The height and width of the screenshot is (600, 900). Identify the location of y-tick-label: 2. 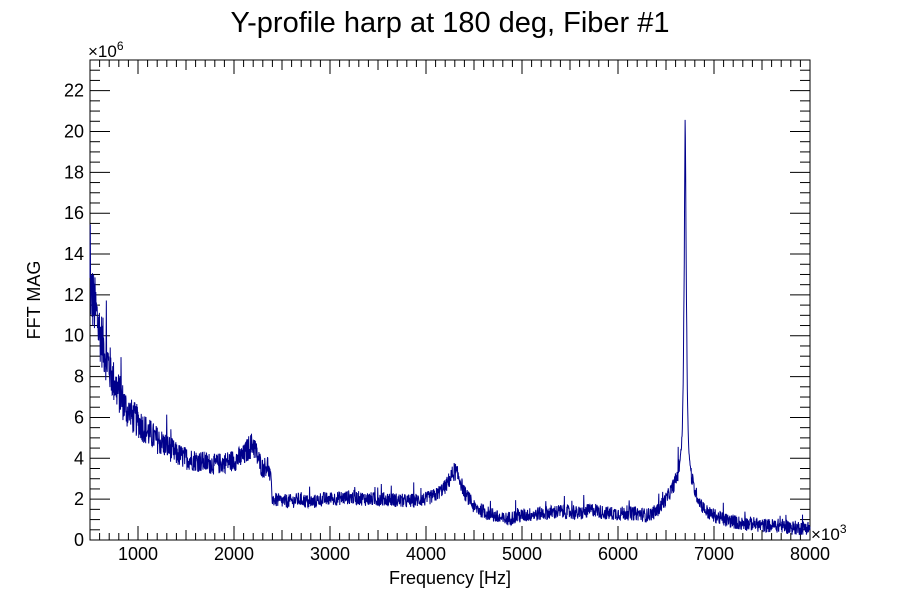
(79, 499).